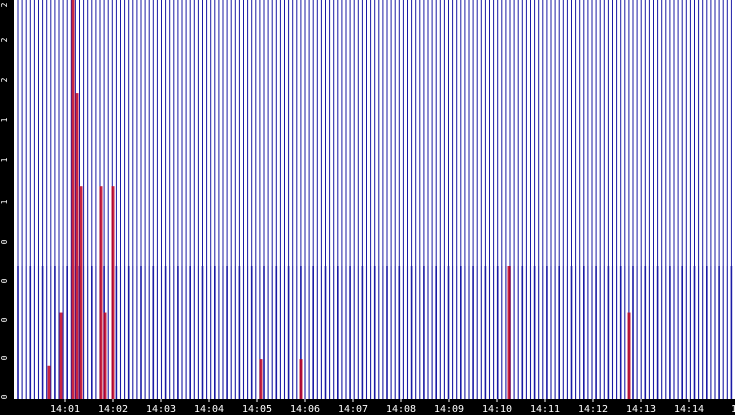 The height and width of the screenshot is (415, 735). I want to click on x-tick-label: 14:06, so click(305, 409).